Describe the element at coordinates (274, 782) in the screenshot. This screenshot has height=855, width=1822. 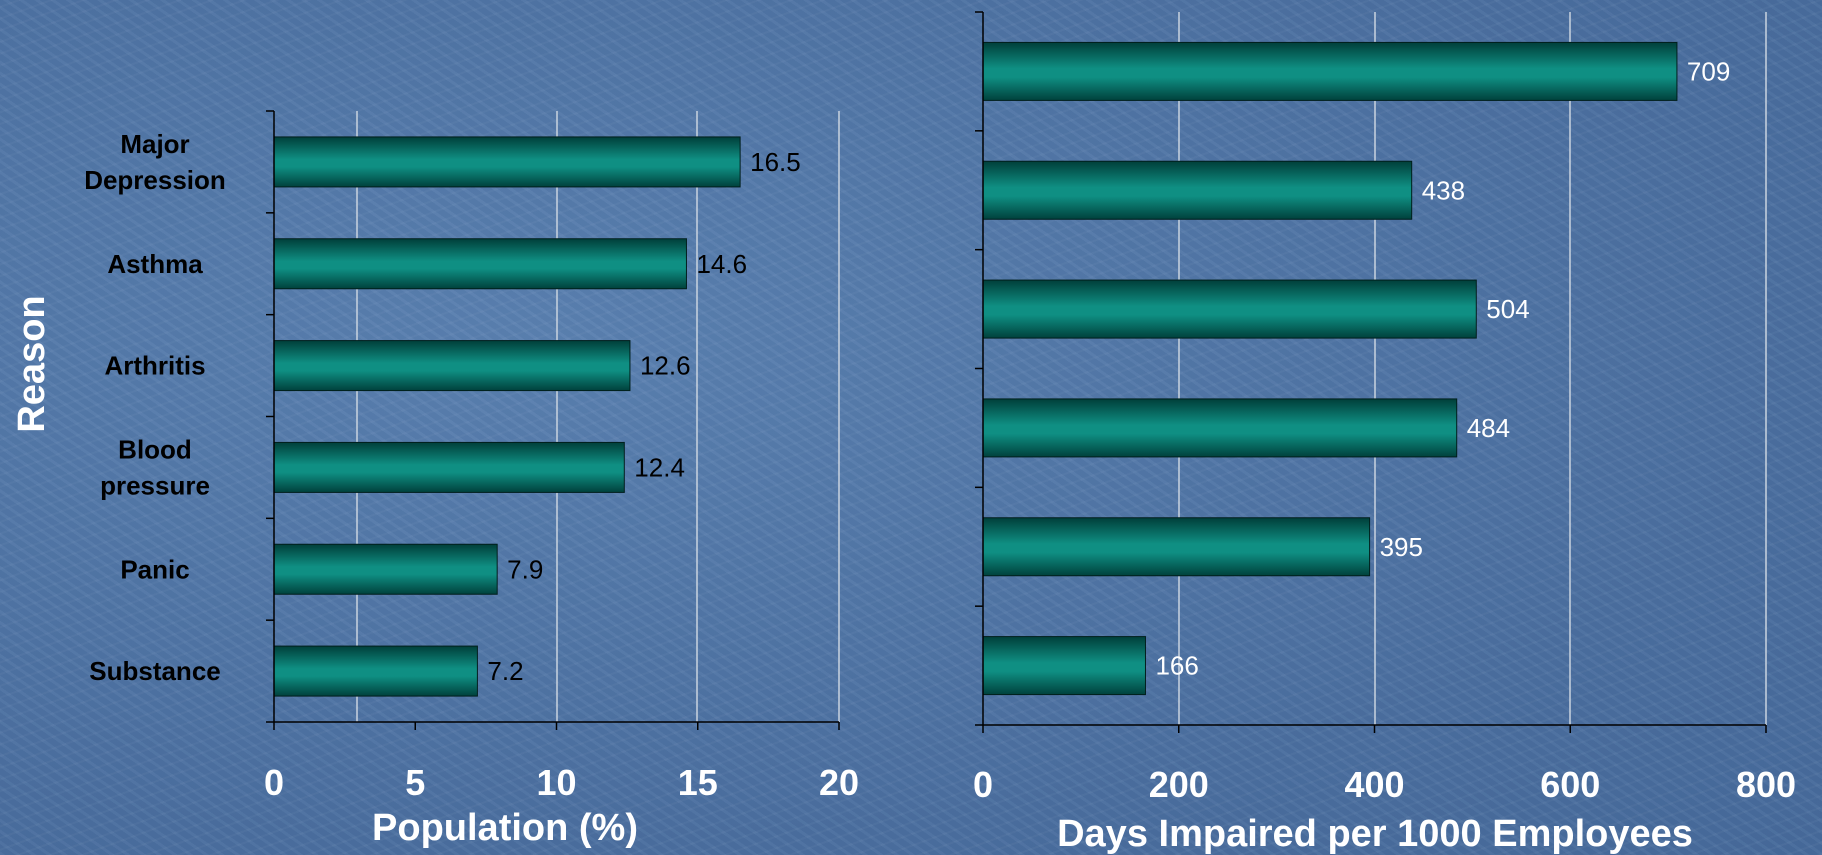
I see `left-x-tick-label: 0` at that location.